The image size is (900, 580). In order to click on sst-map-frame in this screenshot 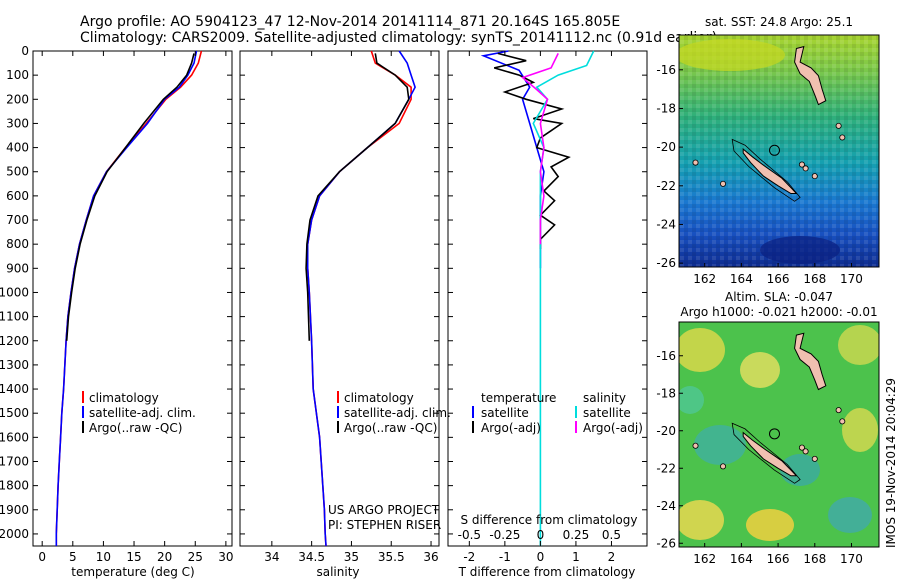, I will do `click(779, 151)`.